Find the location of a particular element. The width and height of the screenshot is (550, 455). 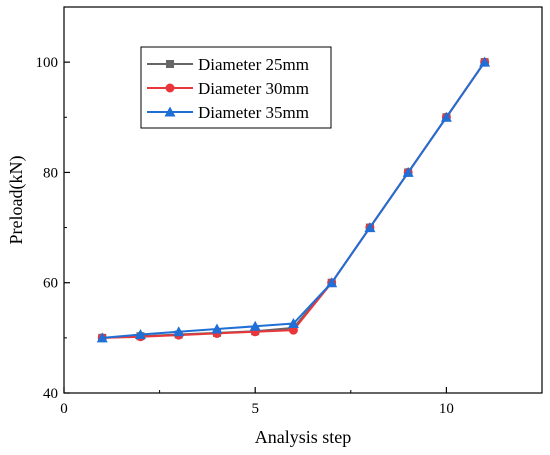

x-tick-label: 5 is located at coordinates (255, 409).